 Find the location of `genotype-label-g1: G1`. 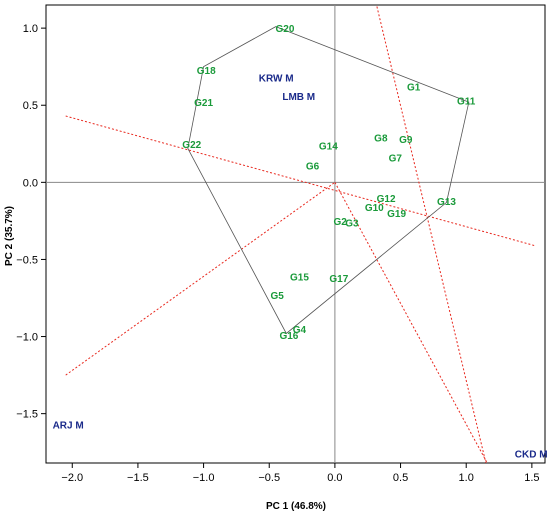

genotype-label-g1: G1 is located at coordinates (414, 88).